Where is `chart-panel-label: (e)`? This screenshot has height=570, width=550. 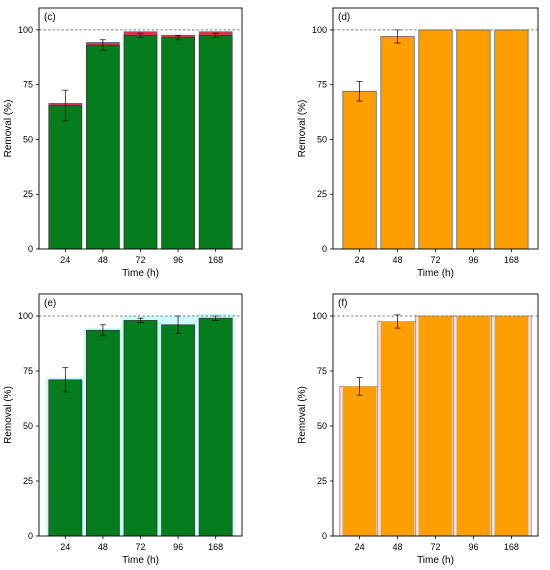
chart-panel-label: (e) is located at coordinates (50, 303).